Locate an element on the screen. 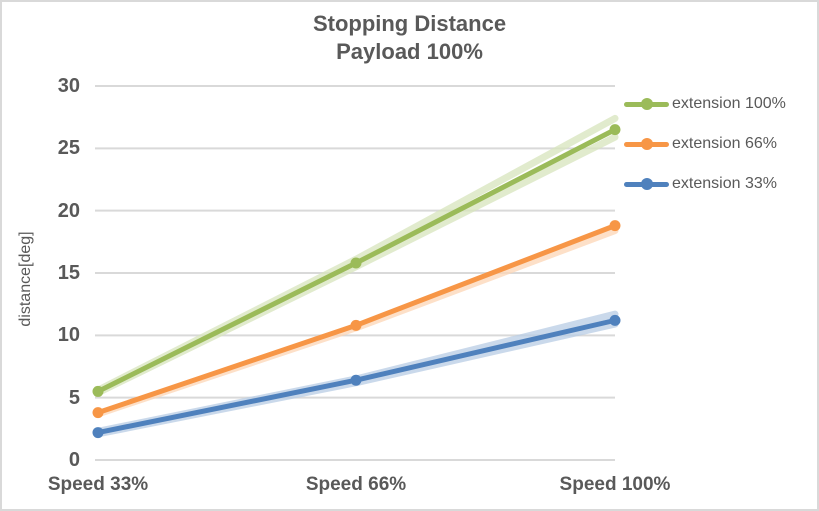  x-axis-label: Speed 33% is located at coordinates (98, 484).